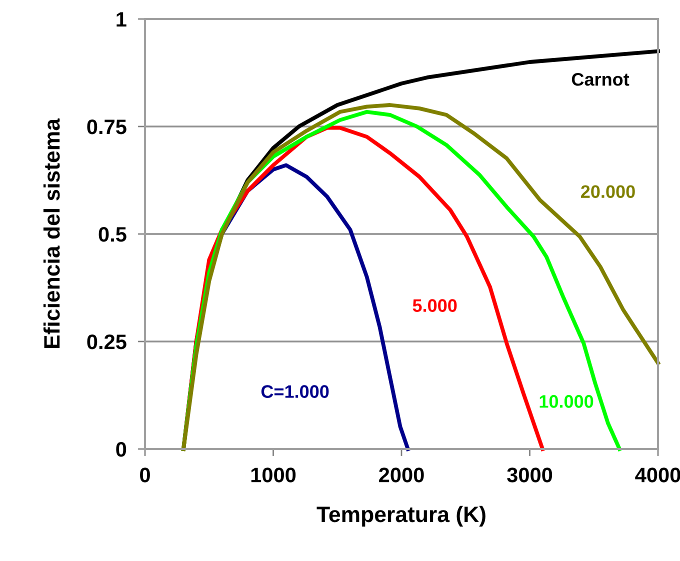 Image resolution: width=680 pixels, height=561 pixels. Describe the element at coordinates (295, 391) in the screenshot. I see `text: C=1.000` at that location.